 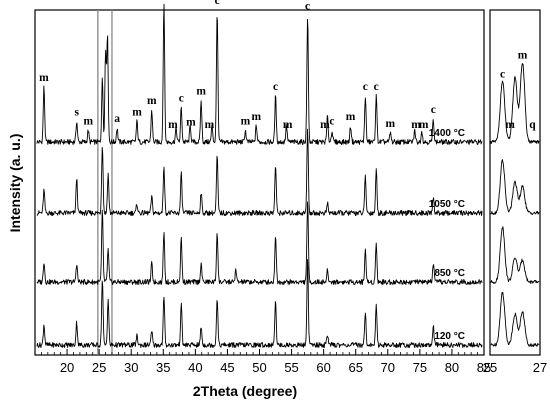 I want to click on x-tick-label: 20, so click(x=67, y=367).